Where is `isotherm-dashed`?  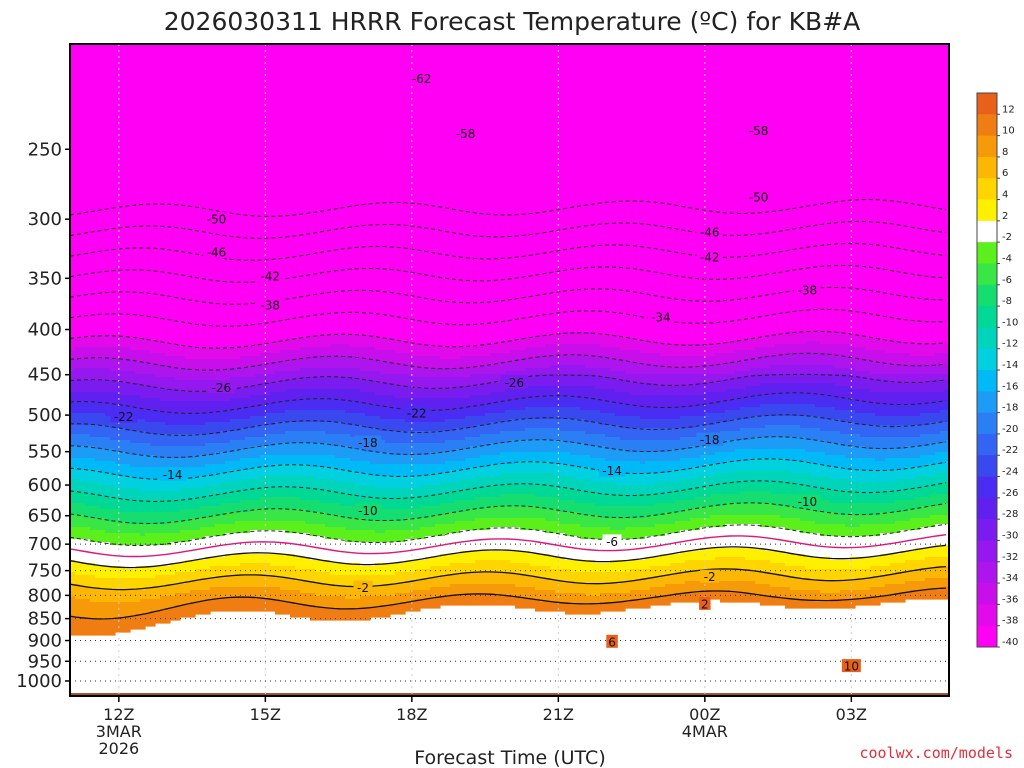
isotherm-dashed is located at coordinates (508, 361).